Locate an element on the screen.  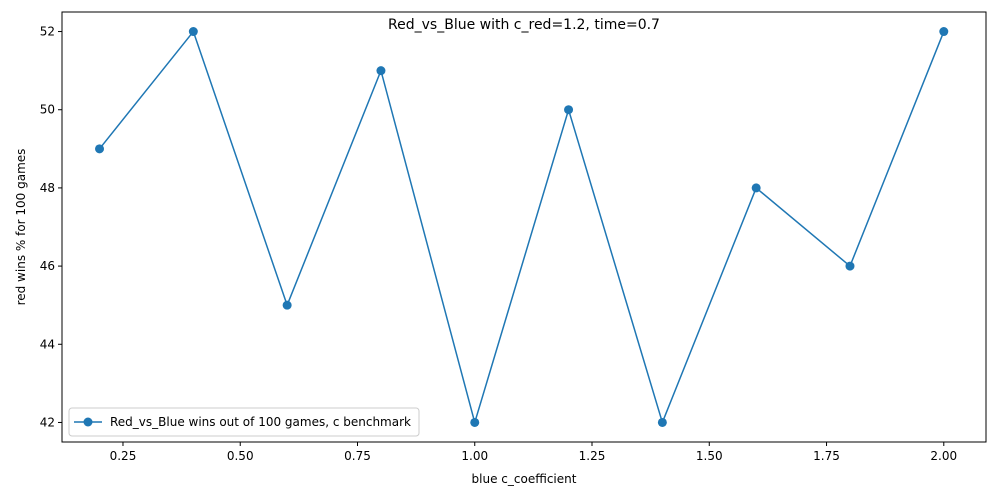
x-axis-label: blue c_coefficient is located at coordinates (524, 479).